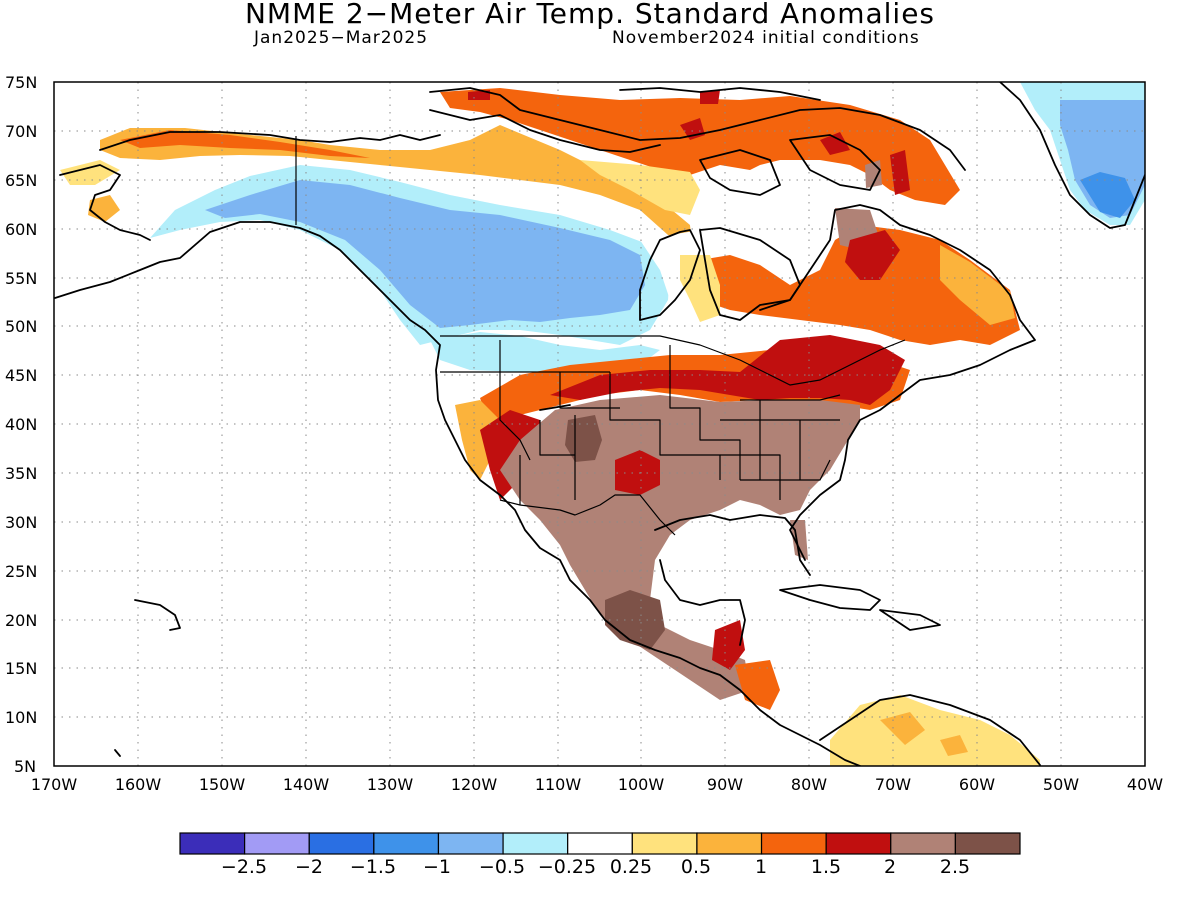 The width and height of the screenshot is (1200, 900). What do you see at coordinates (244, 867) in the screenshot?
I see `legend-label: −2.5` at bounding box center [244, 867].